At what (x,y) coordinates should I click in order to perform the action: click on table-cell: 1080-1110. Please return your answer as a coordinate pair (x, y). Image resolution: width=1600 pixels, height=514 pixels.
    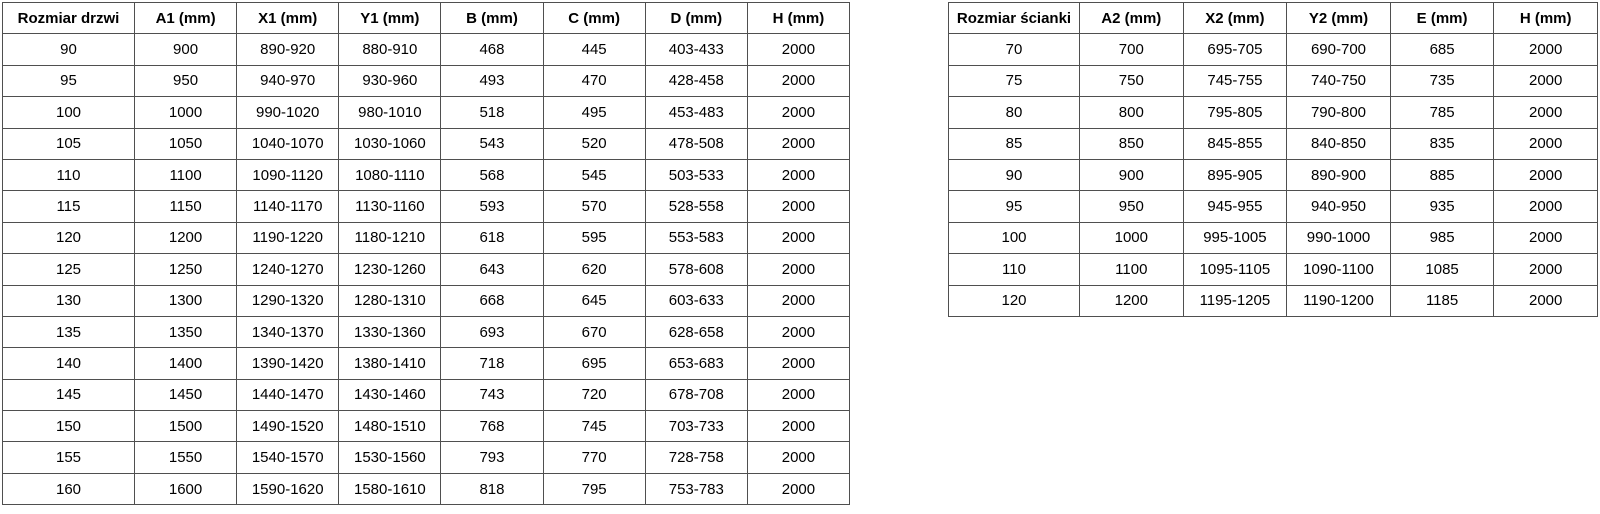
    Looking at the image, I should click on (390, 175).